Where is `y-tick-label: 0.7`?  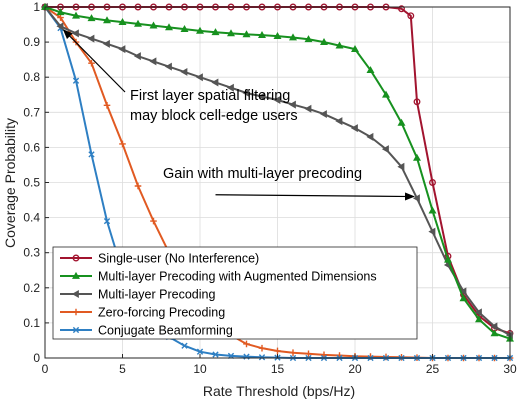
y-tick-label: 0.7 is located at coordinates (31, 112).